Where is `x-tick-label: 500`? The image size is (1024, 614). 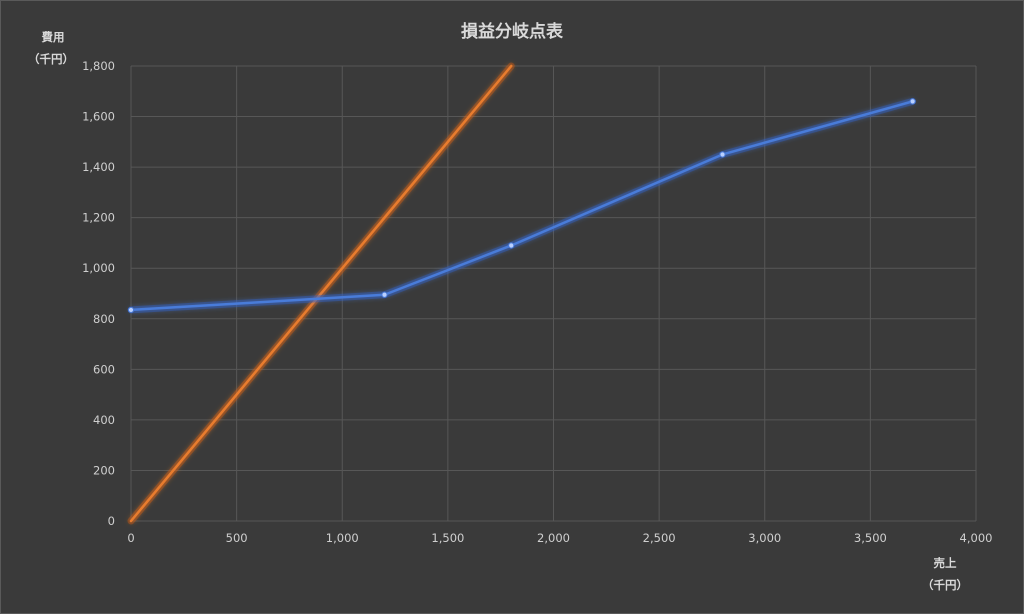
x-tick-label: 500 is located at coordinates (237, 538).